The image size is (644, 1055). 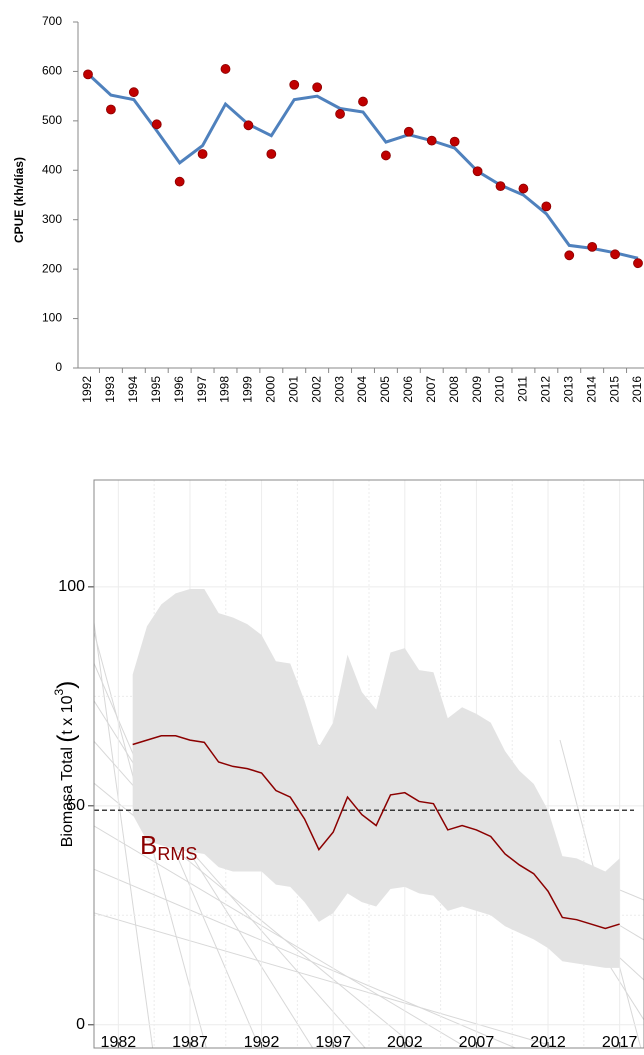 What do you see at coordinates (523, 389) in the screenshot?
I see `x-tick-label: 2011` at bounding box center [523, 389].